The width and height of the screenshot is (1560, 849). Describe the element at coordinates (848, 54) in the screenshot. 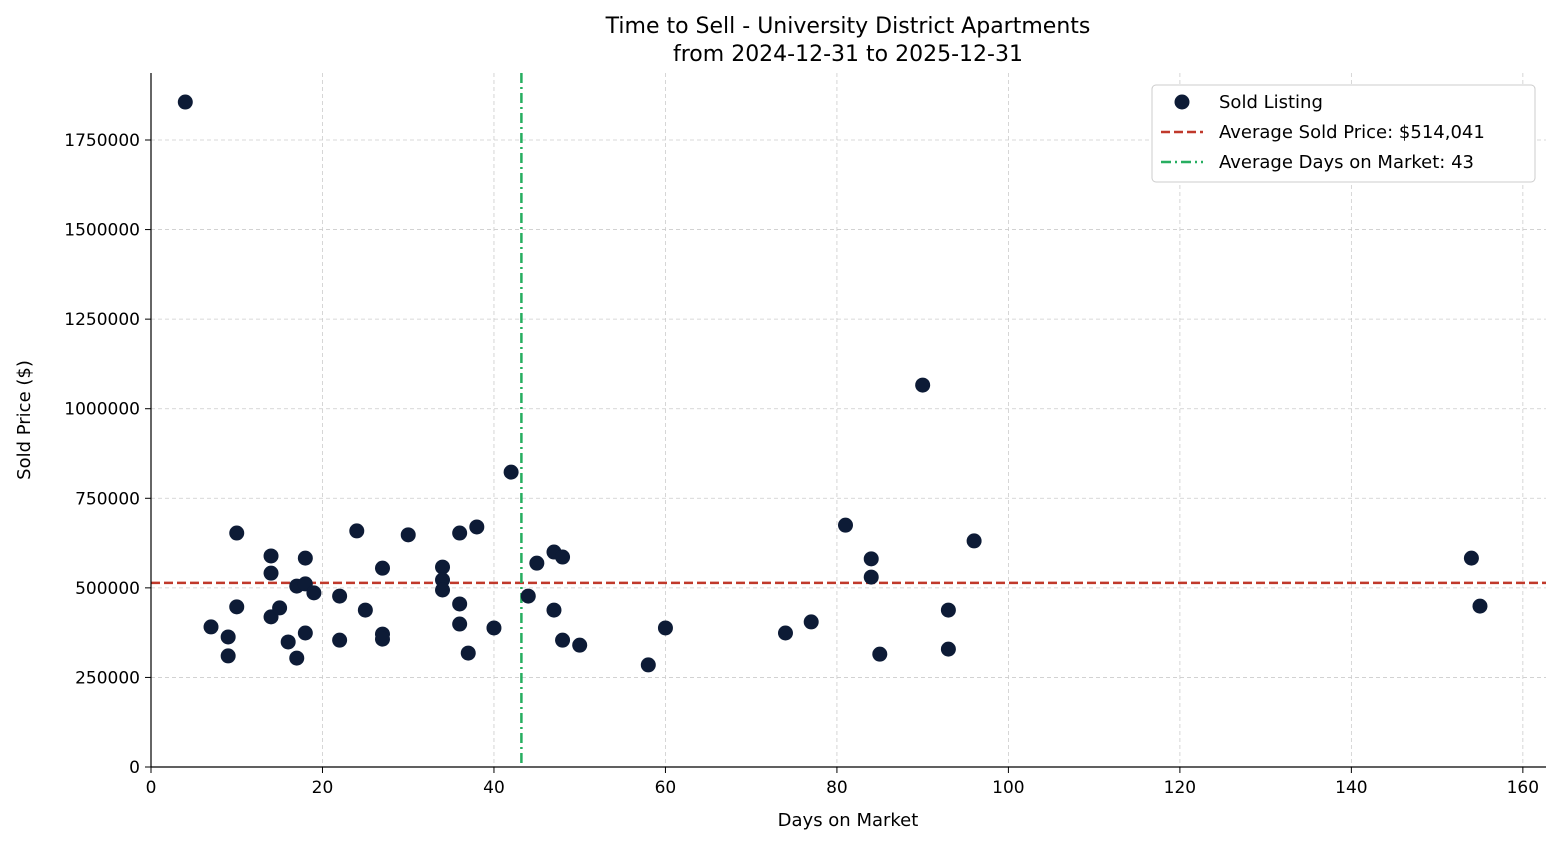

I see `chart-subtitle: from 2024-12-31 to 2025-12-31` at that location.